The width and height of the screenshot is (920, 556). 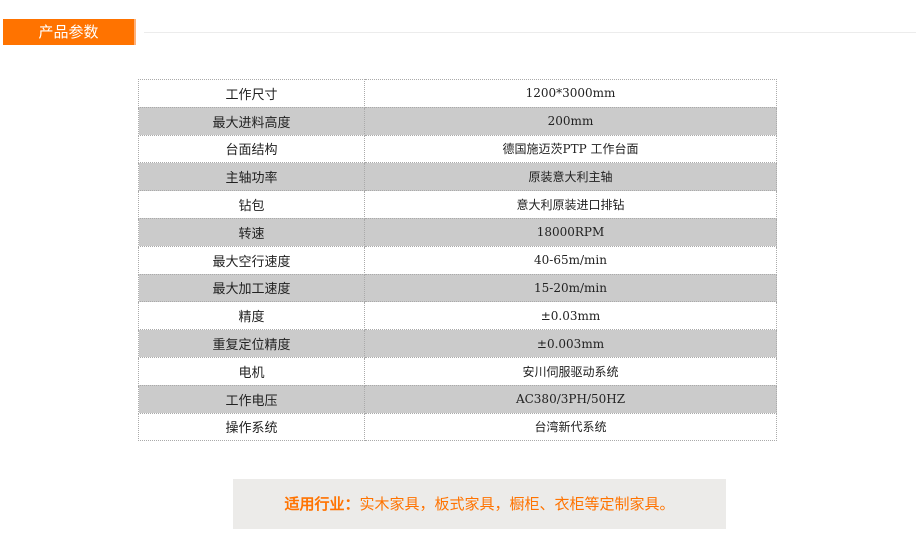 What do you see at coordinates (570, 149) in the screenshot?
I see `spec-value: 德国施迈茨PTP 工作台面` at bounding box center [570, 149].